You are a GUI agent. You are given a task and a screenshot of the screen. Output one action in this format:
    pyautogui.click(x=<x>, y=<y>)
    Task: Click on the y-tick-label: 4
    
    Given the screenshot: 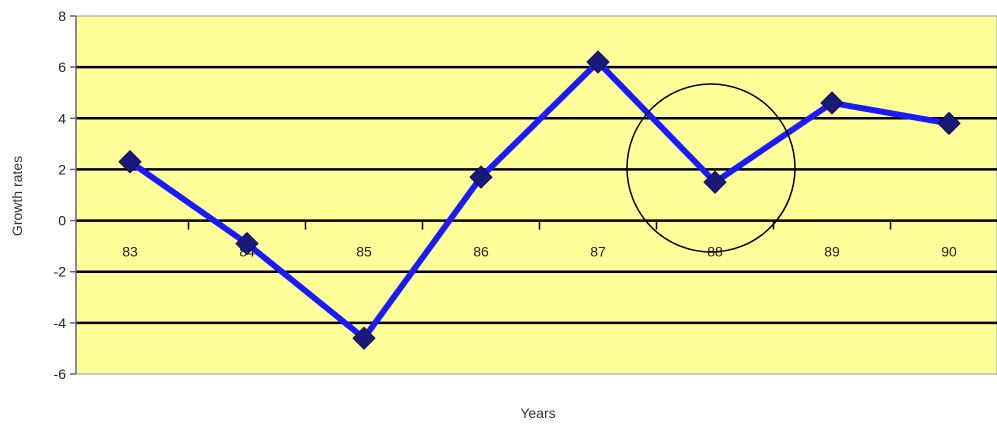 What is the action you would take?
    pyautogui.click(x=62, y=118)
    